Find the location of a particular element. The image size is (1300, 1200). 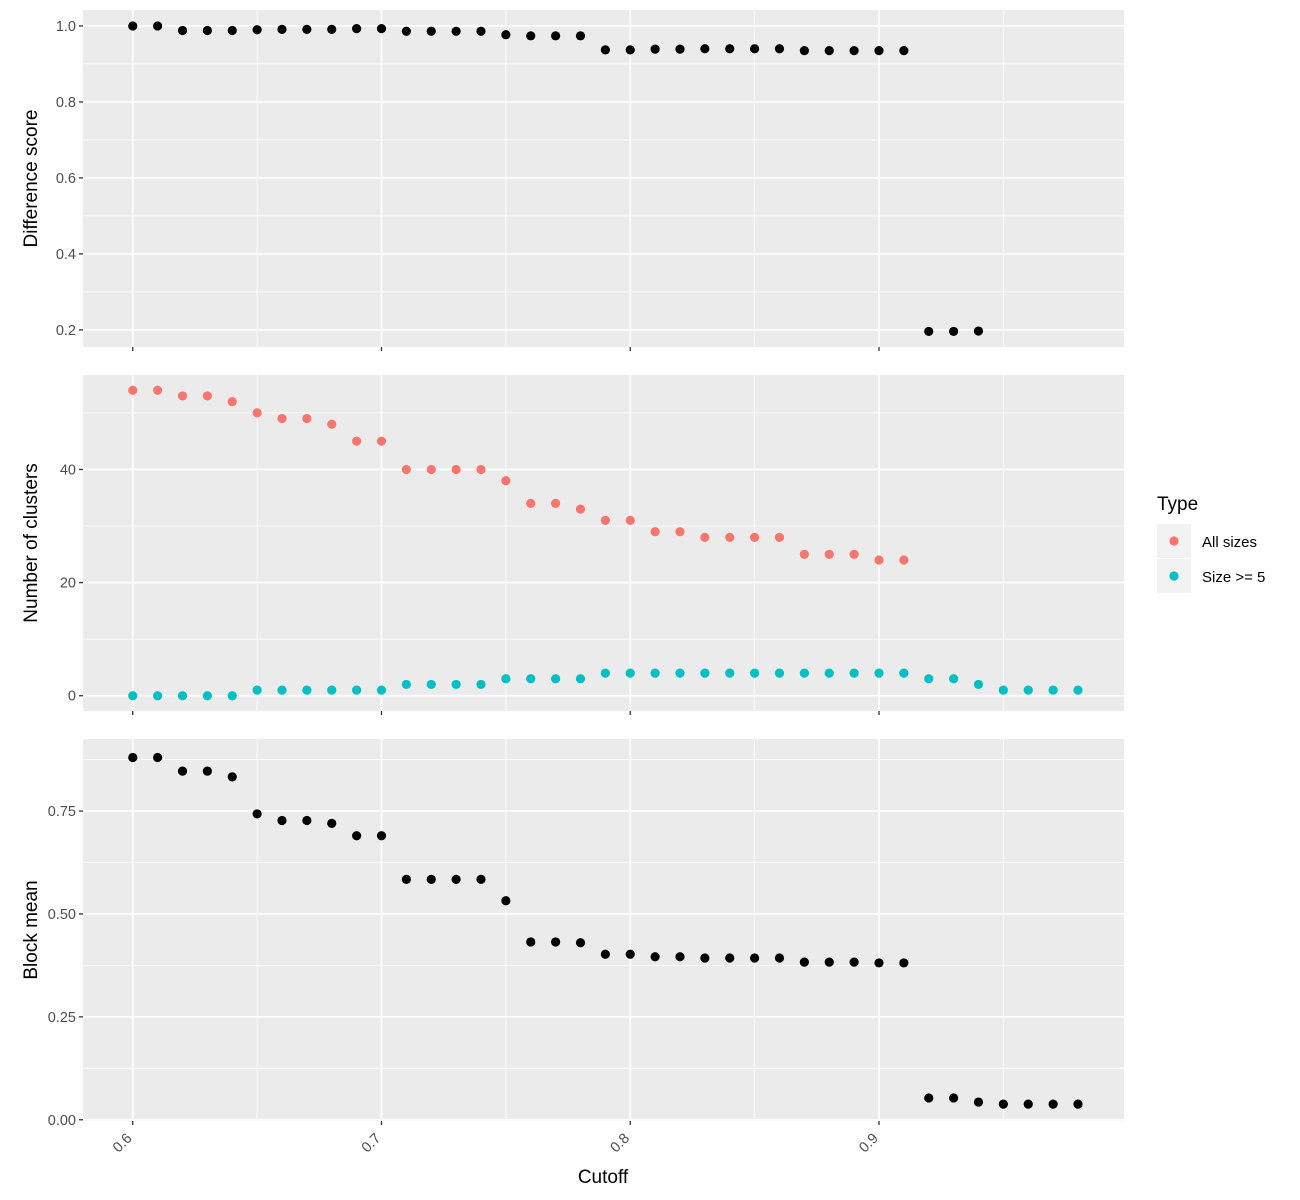

y-tick-label: 1.0 is located at coordinates (66, 27).